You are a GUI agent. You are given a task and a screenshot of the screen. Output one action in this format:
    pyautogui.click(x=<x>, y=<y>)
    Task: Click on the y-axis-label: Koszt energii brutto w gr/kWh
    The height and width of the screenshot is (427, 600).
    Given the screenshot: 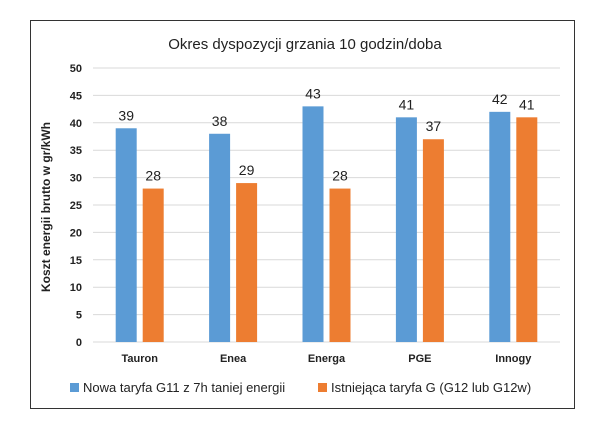 What is the action you would take?
    pyautogui.click(x=46, y=207)
    